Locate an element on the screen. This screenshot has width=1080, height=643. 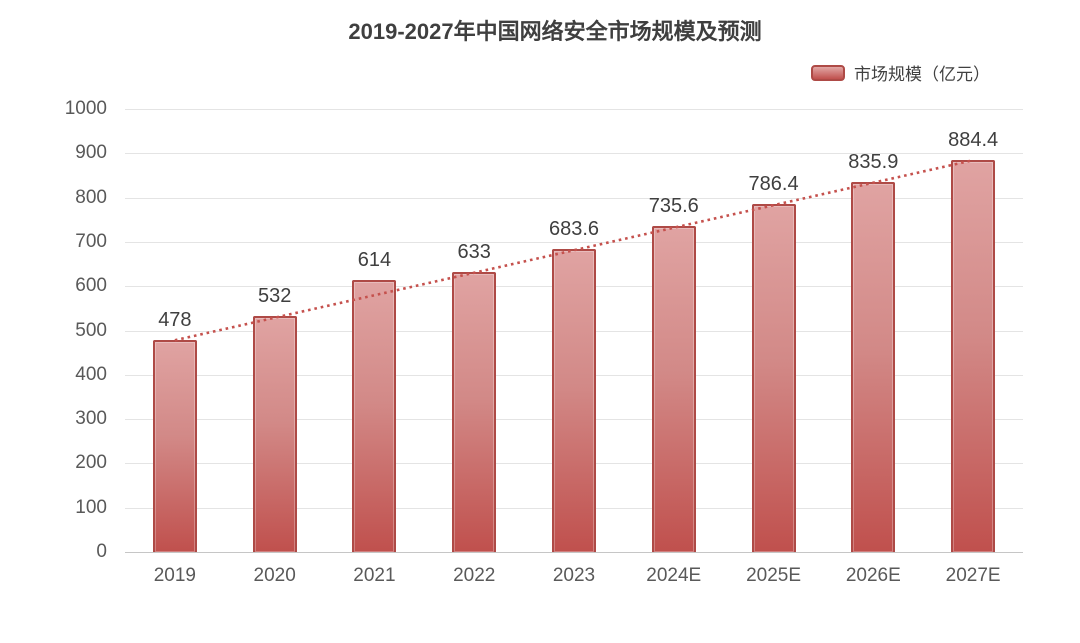
bar-value-label: 614 is located at coordinates (374, 260).